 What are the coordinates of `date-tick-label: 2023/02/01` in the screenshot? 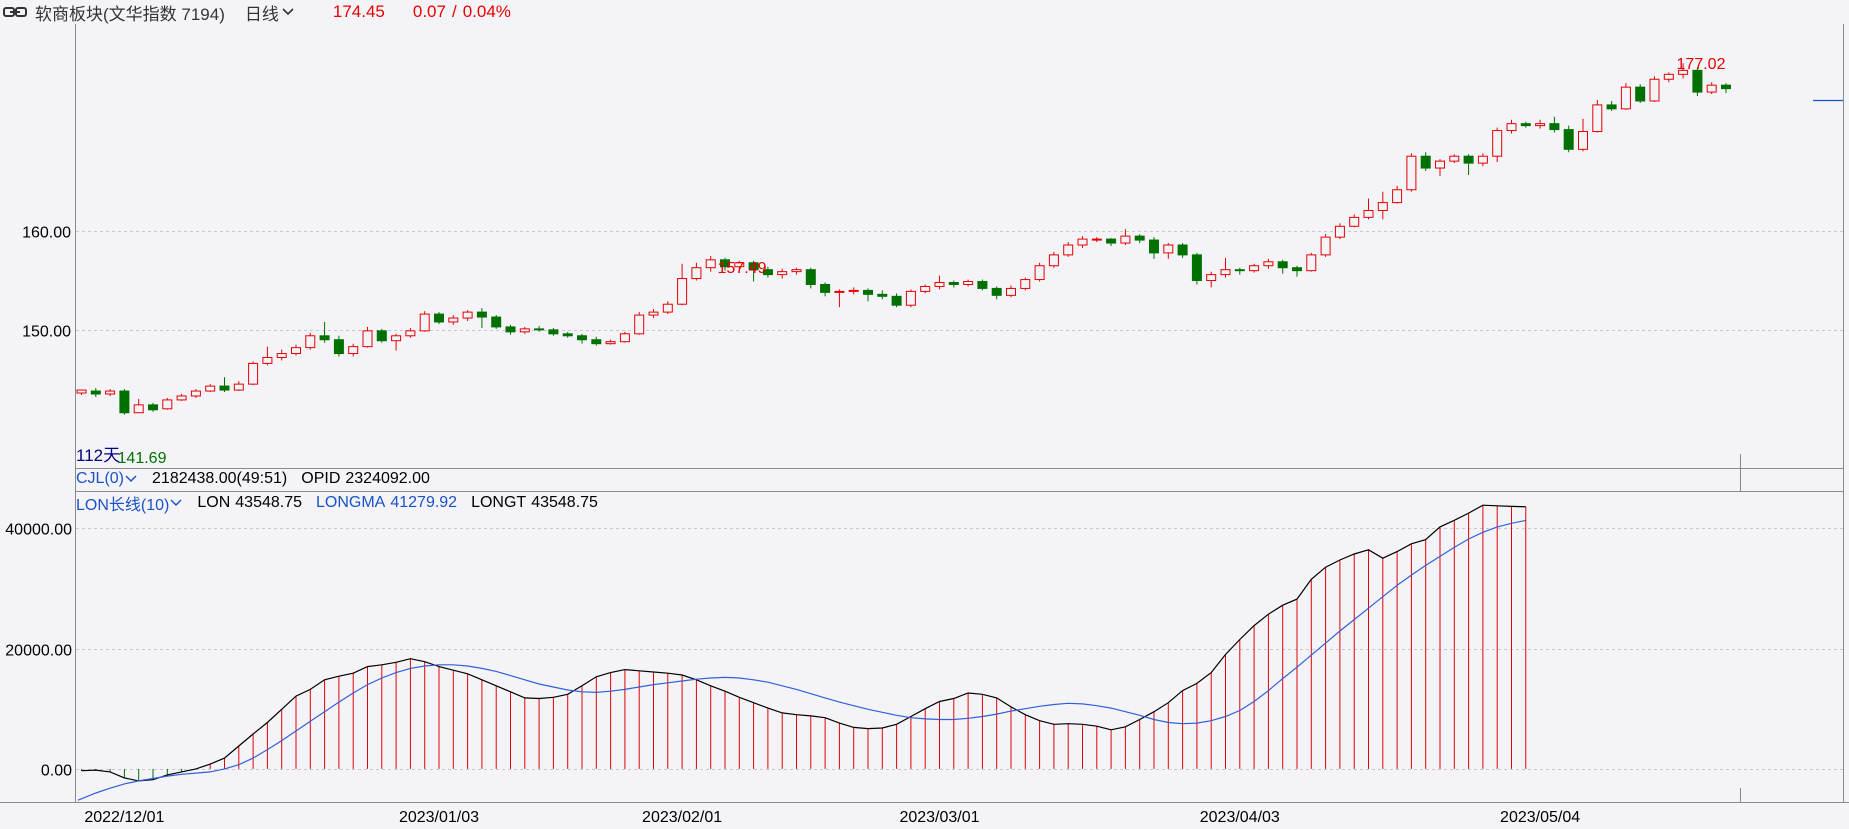 It's located at (682, 817).